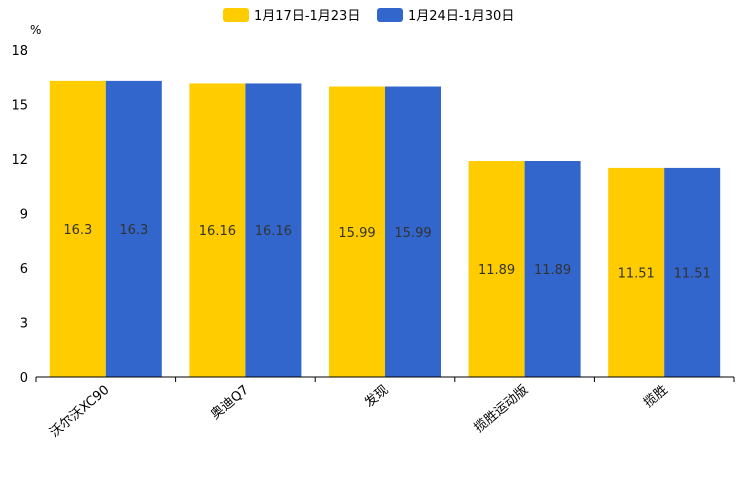 The height and width of the screenshot is (496, 744). I want to click on x-axis: 沃尔沃XC90 奥迪Q7 发现 揽胜运动版 揽胜, so click(385, 408).